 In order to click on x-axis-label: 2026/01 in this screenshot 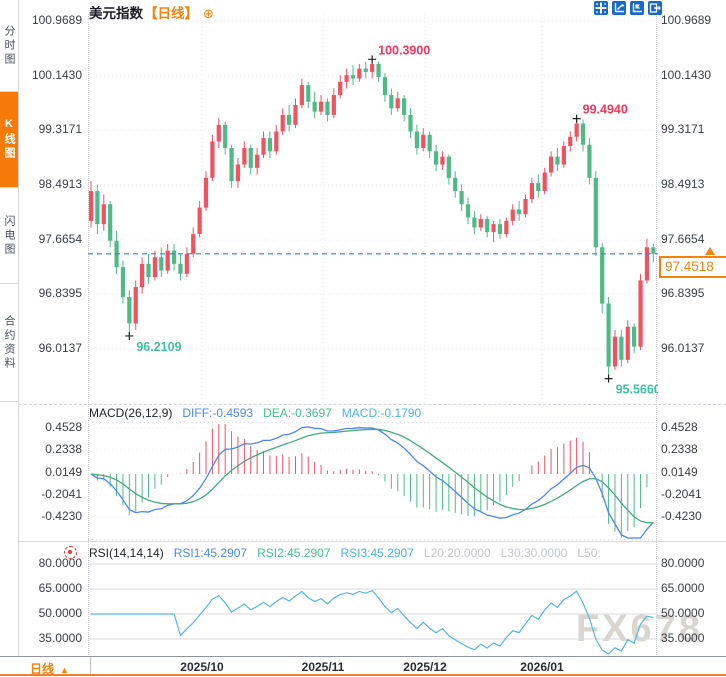, I will do `click(542, 667)`.